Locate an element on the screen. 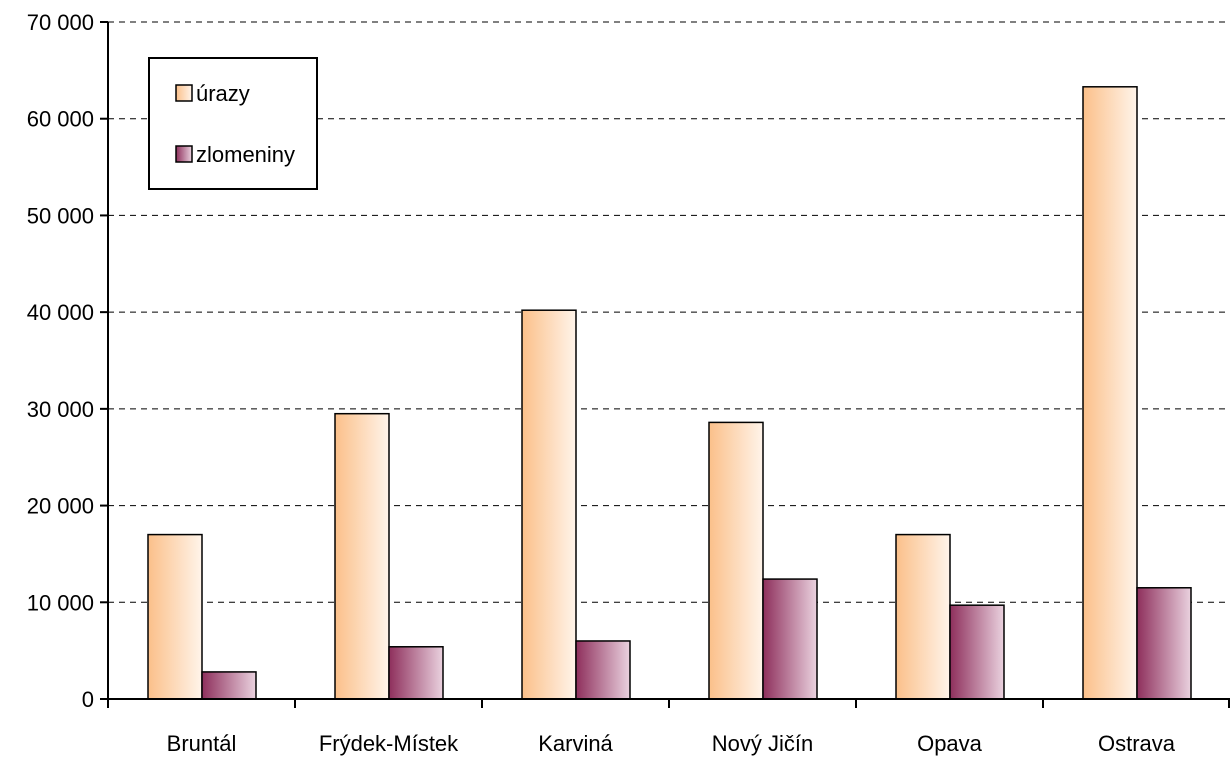  y-tick-label: 40 000 is located at coordinates (60, 312).